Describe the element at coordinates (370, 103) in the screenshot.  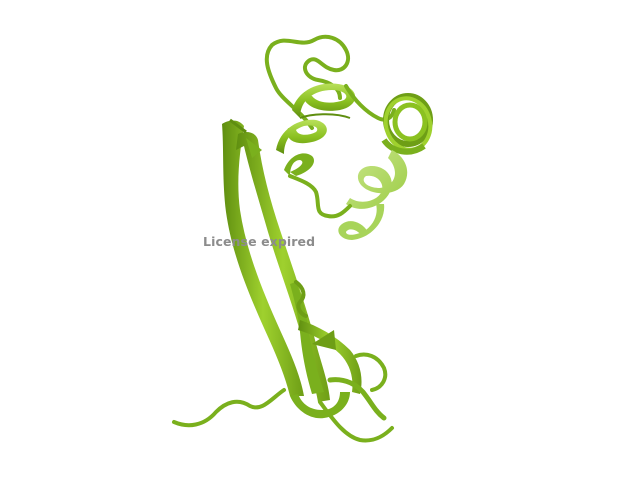
I see `helix-linker-loop` at that location.